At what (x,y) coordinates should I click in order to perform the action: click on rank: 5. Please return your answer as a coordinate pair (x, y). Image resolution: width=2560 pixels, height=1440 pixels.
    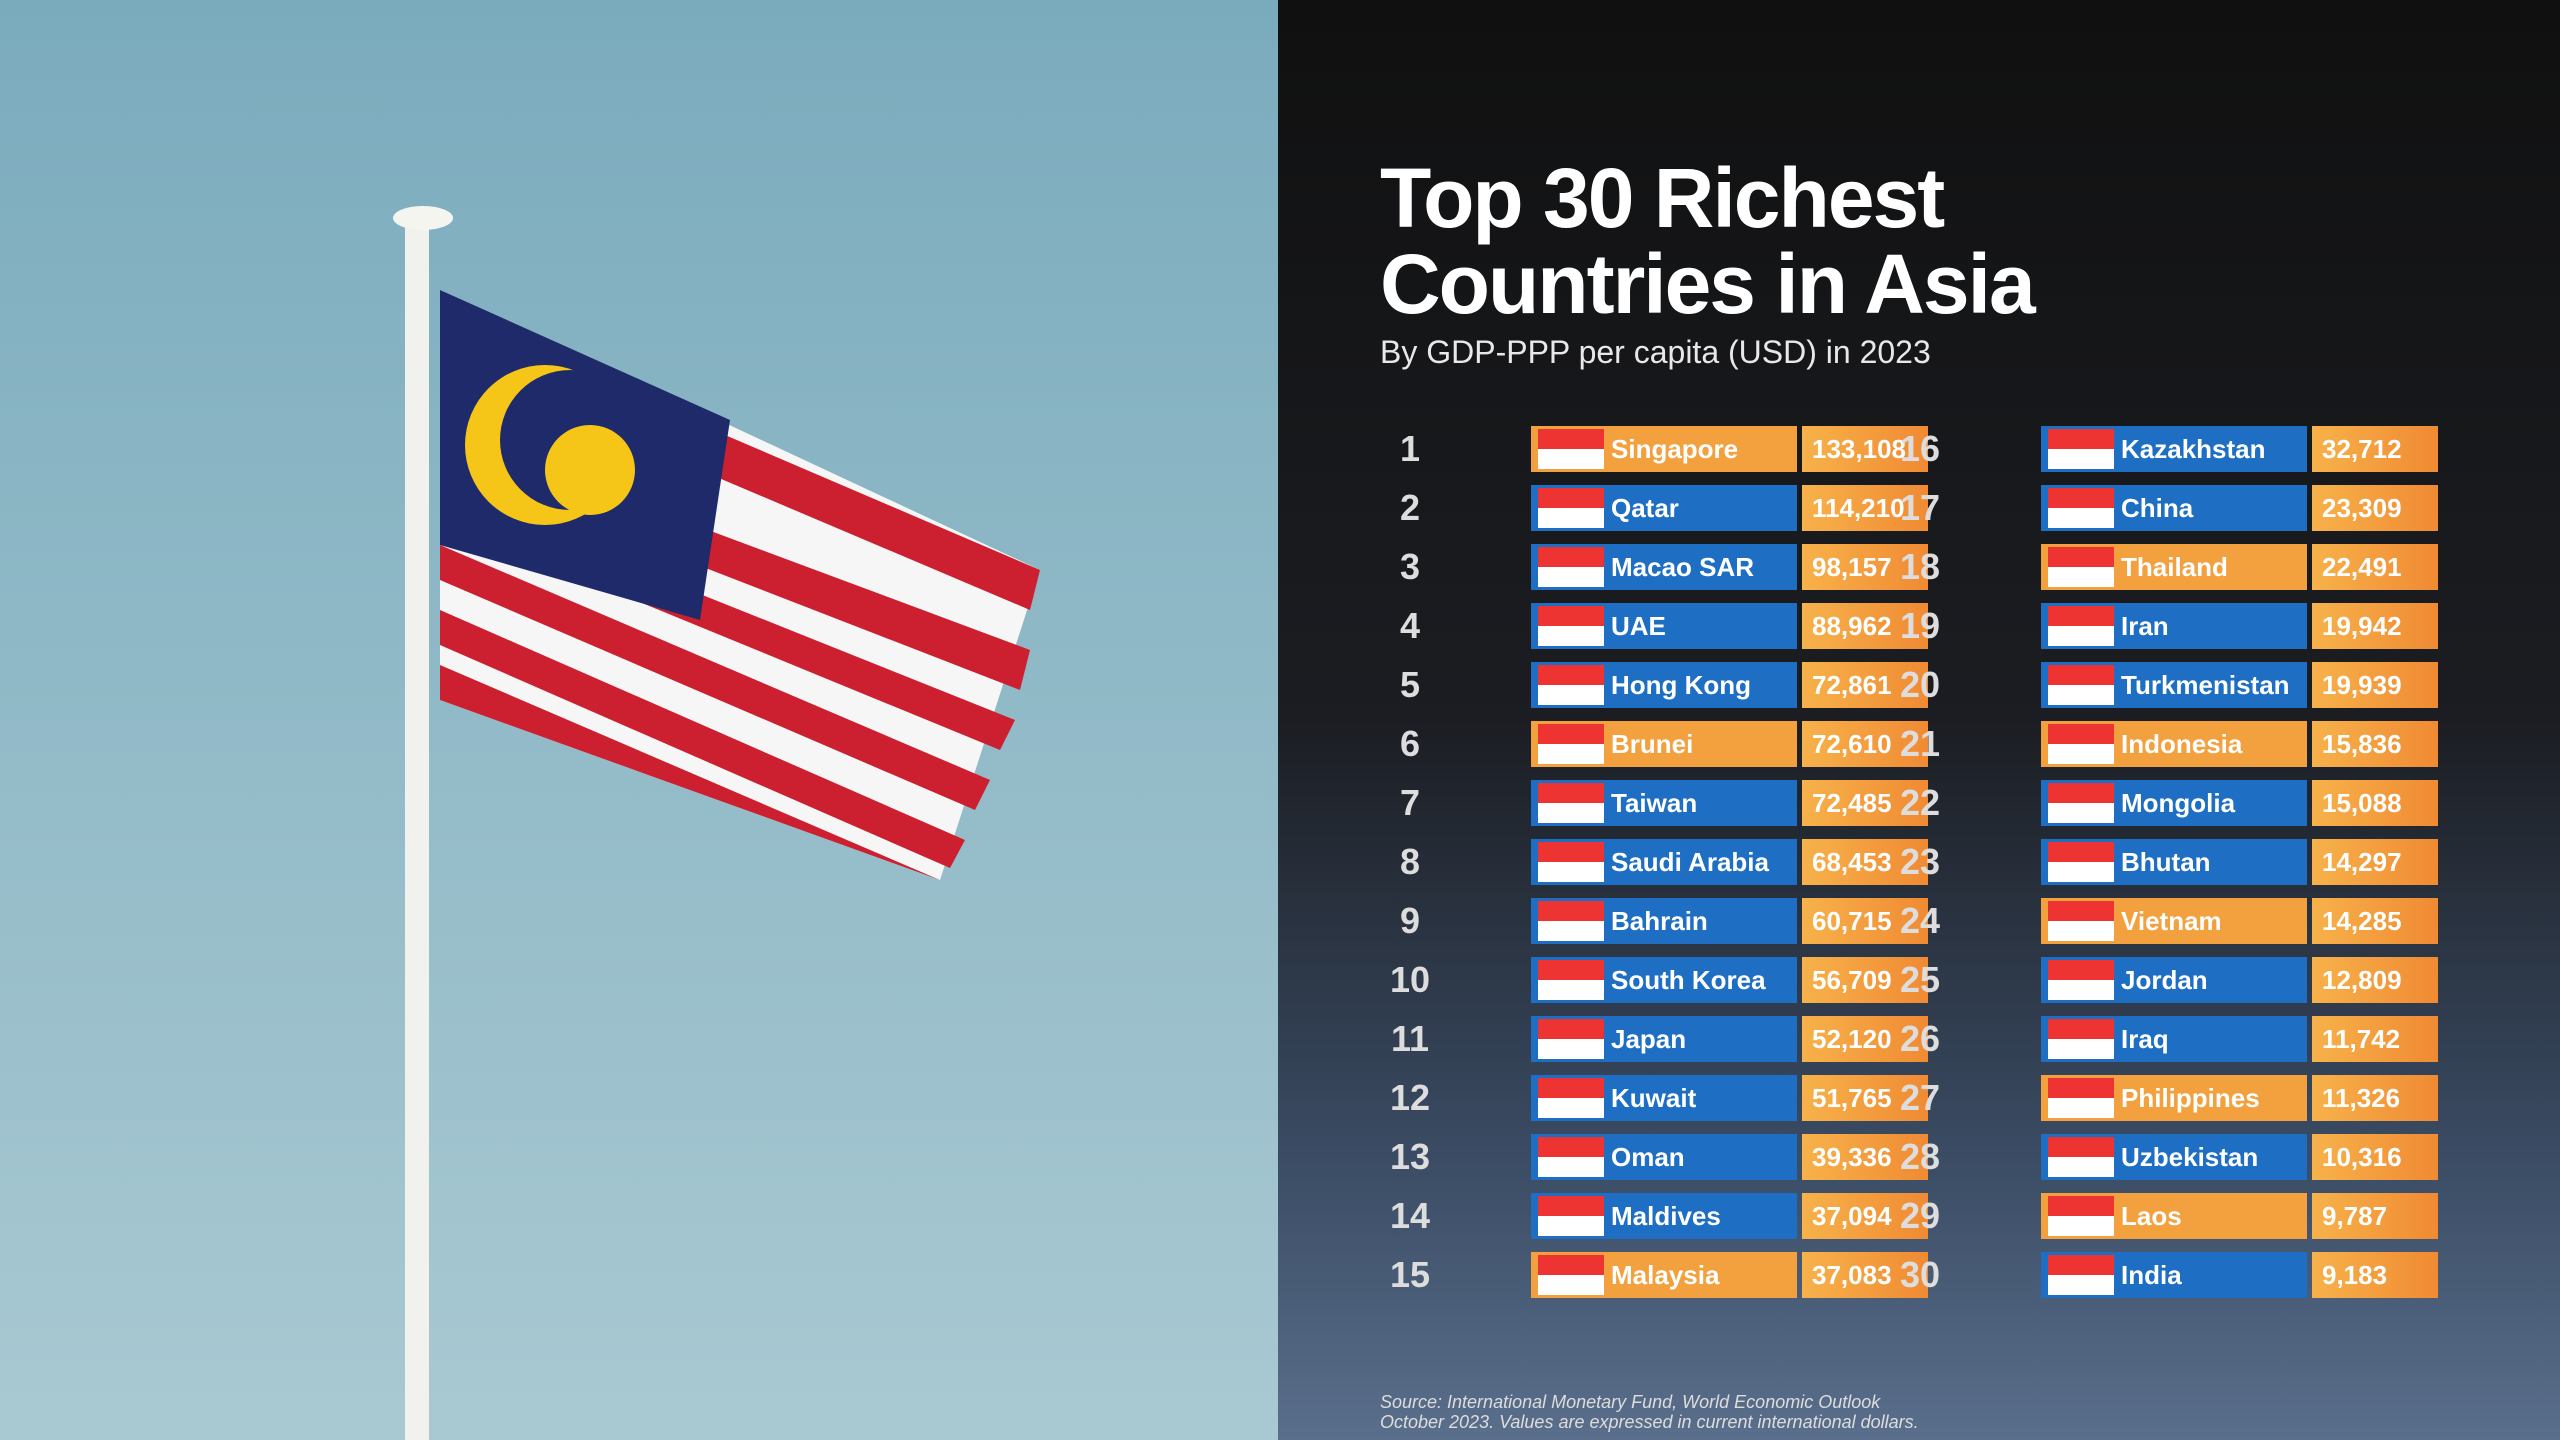
    Looking at the image, I should click on (1410, 684).